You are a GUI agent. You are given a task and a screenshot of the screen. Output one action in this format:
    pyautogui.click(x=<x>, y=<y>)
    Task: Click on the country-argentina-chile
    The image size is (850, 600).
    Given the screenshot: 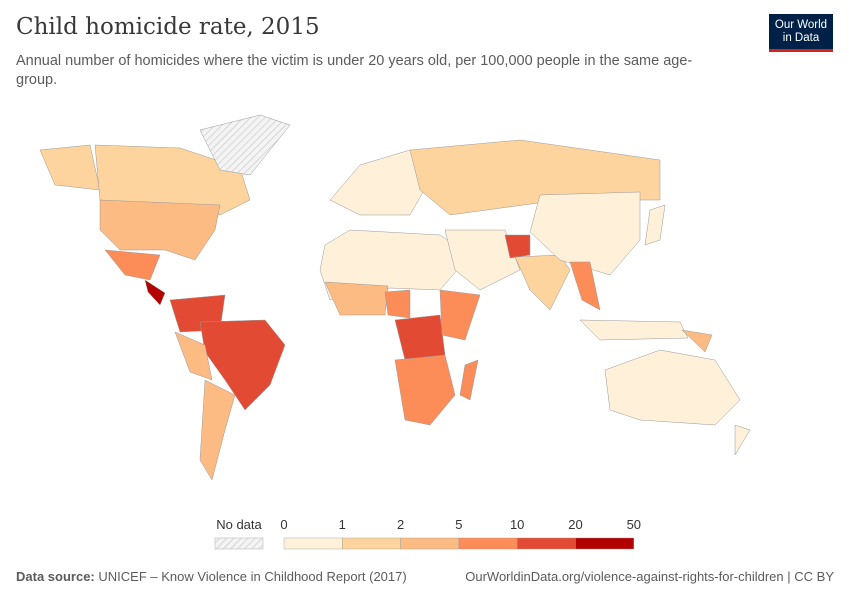 What is the action you would take?
    pyautogui.click(x=217, y=430)
    